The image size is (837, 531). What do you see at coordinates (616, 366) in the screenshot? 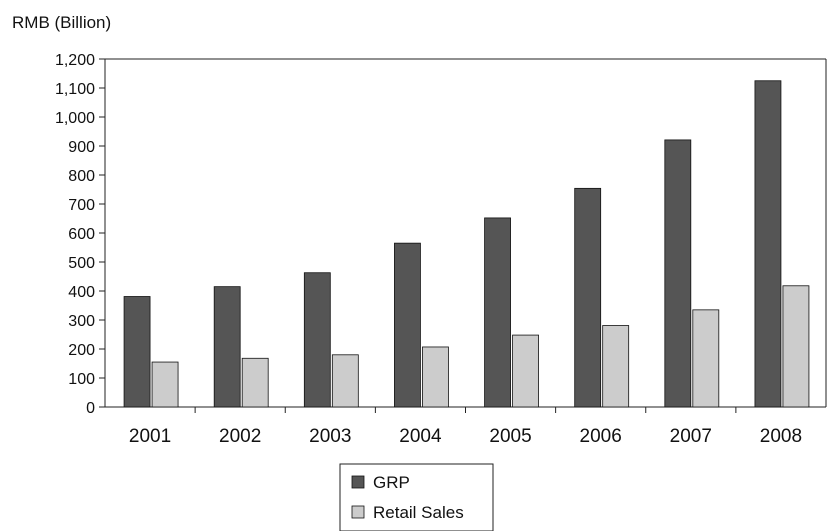
I see `retail-sales-bar-2006` at bounding box center [616, 366].